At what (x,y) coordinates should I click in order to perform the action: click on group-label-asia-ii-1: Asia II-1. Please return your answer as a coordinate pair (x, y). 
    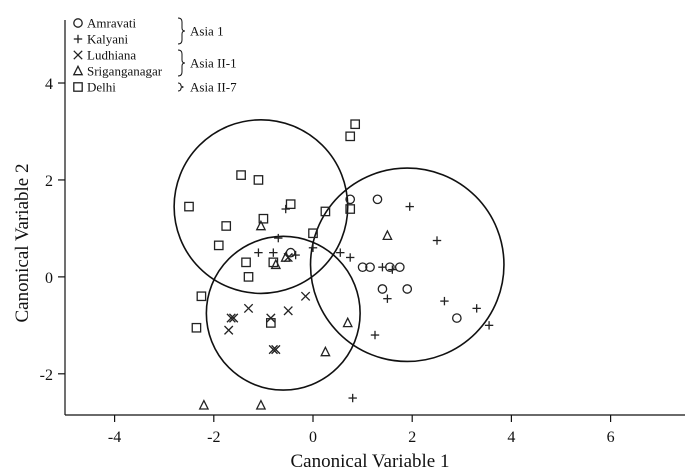
    Looking at the image, I should click on (213, 63).